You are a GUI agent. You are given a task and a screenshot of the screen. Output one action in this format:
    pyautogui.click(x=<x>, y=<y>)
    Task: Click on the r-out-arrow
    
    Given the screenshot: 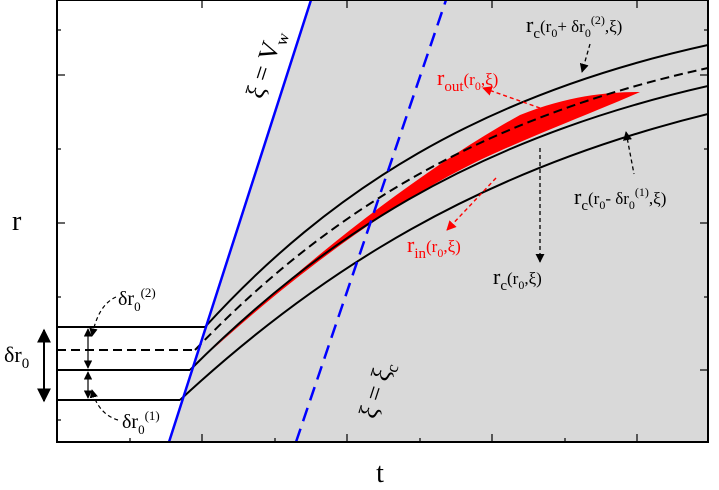 What is the action you would take?
    pyautogui.click(x=511, y=97)
    